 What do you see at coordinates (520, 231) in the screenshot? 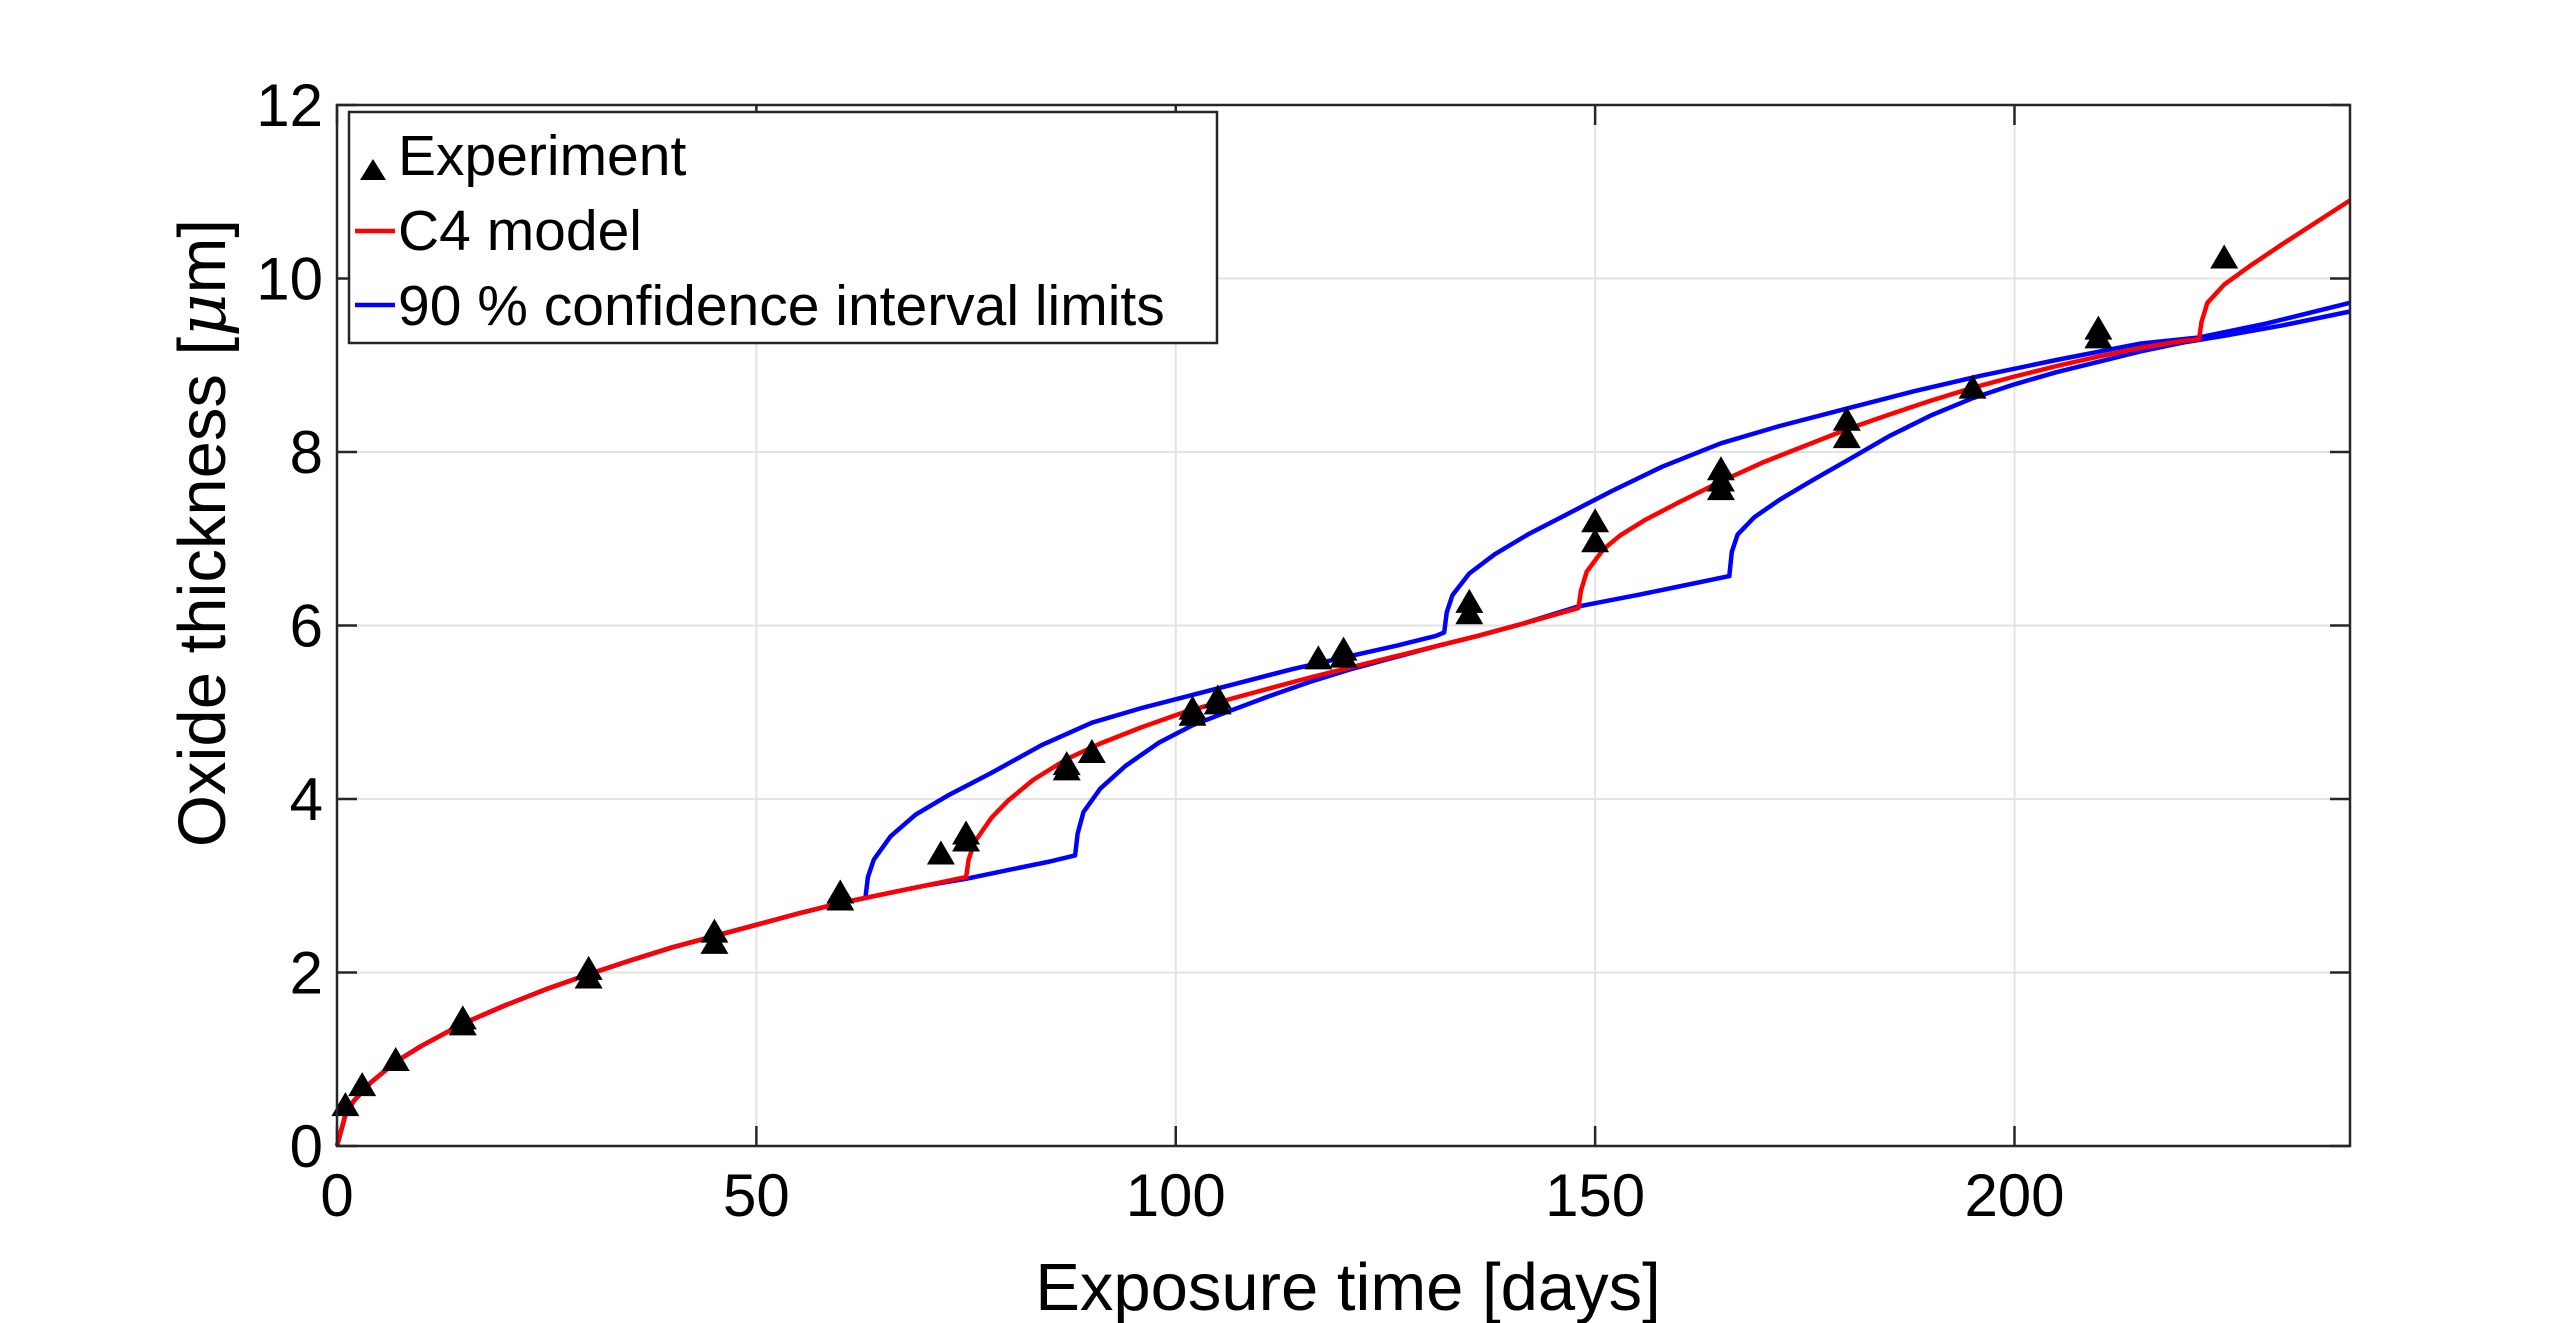
I see `legend-model-label: C4 model` at bounding box center [520, 231].